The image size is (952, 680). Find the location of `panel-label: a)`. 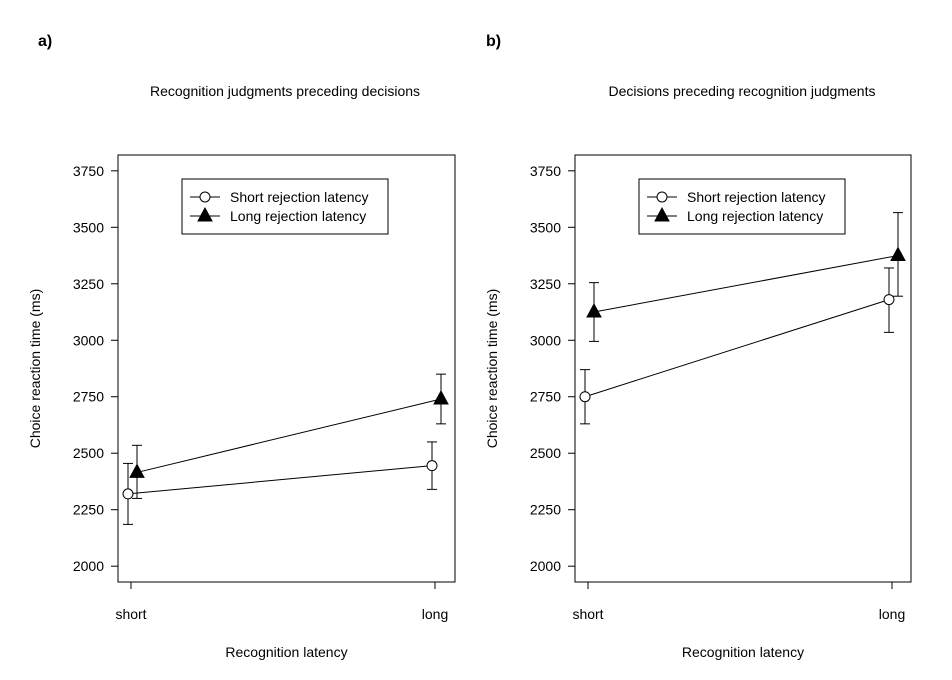

panel-label: a) is located at coordinates (45, 41).